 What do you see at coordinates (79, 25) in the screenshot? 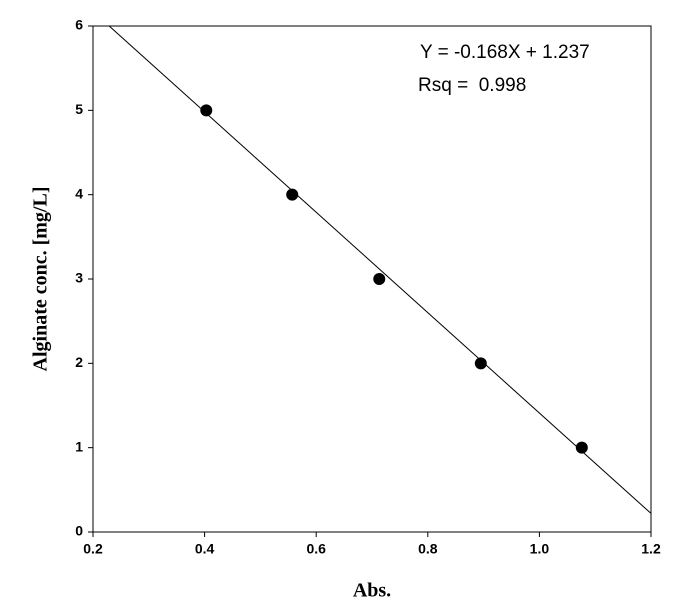
I see `y-tick-label: 6` at bounding box center [79, 25].